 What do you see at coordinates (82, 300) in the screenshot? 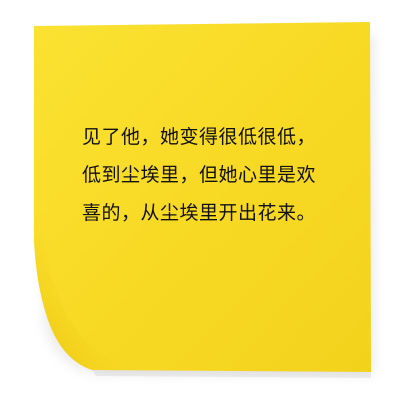
I see `note-curl-shade` at bounding box center [82, 300].